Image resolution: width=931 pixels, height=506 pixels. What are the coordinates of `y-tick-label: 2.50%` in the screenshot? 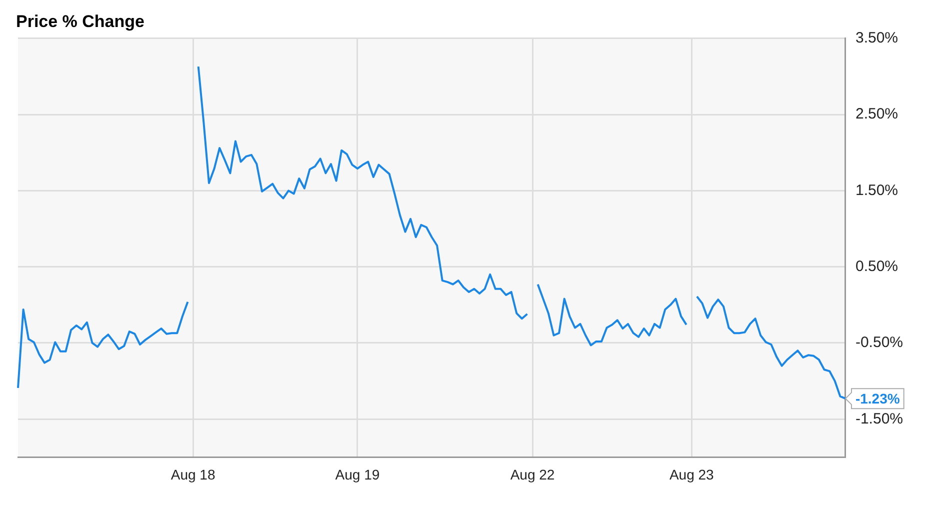 It's located at (876, 114).